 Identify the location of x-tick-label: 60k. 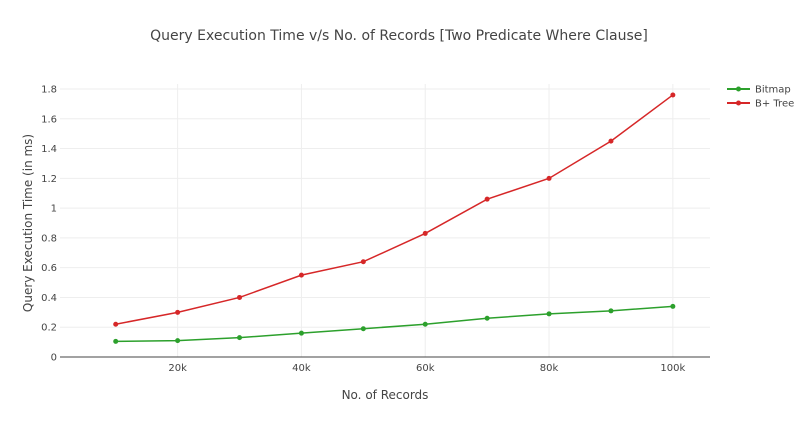
(425, 368).